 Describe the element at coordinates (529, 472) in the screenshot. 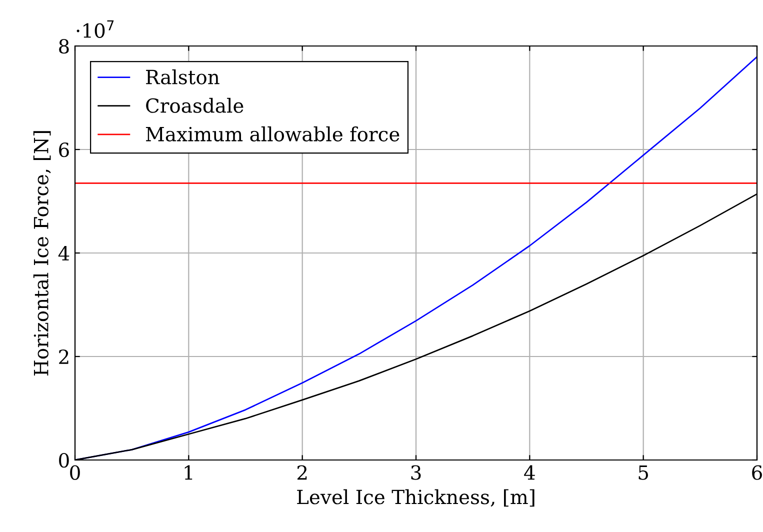

I see `x-tick-label: 4` at that location.